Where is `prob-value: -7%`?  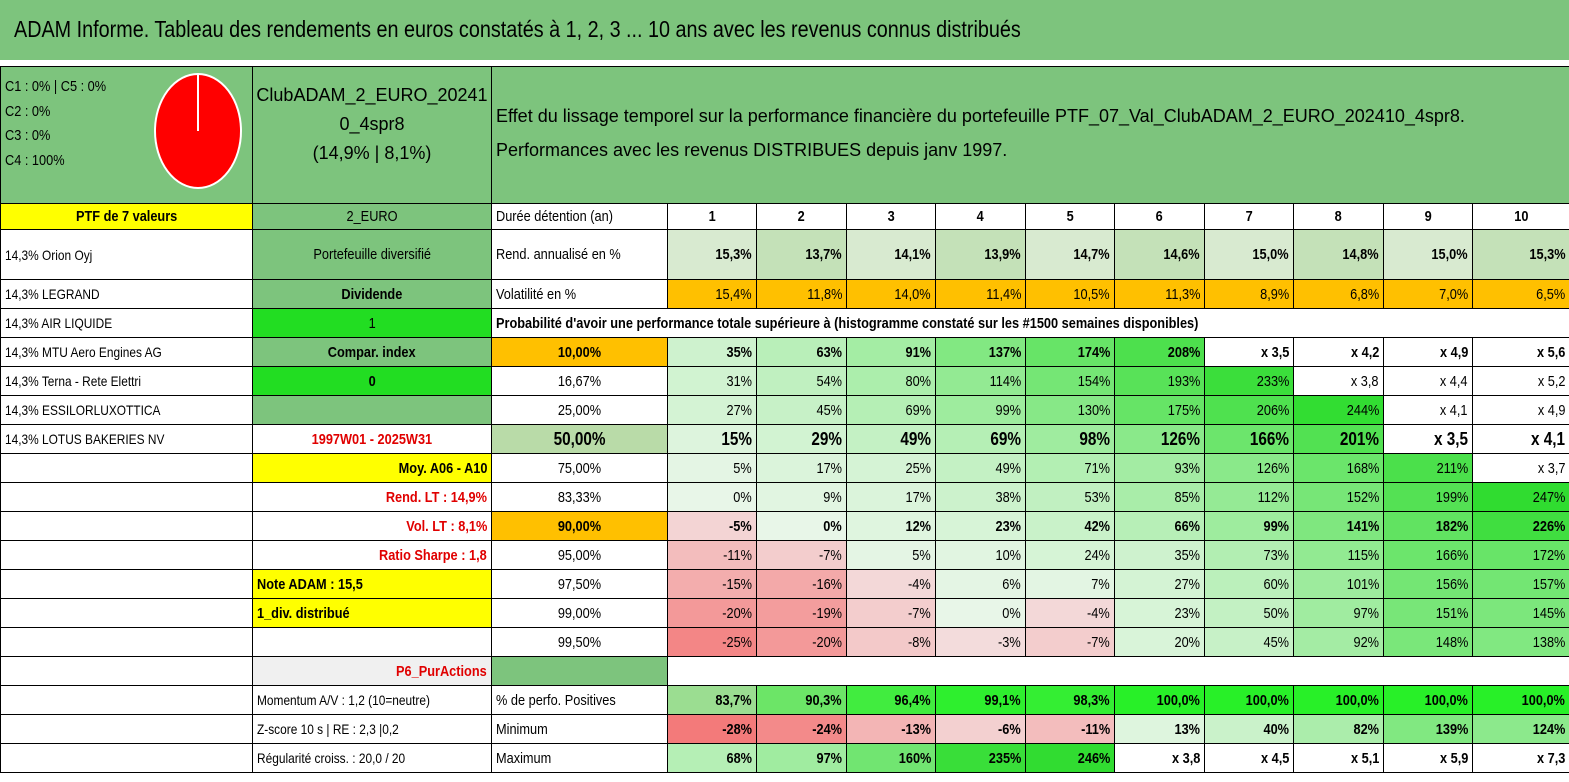 prob-value: -7% is located at coordinates (801, 555).